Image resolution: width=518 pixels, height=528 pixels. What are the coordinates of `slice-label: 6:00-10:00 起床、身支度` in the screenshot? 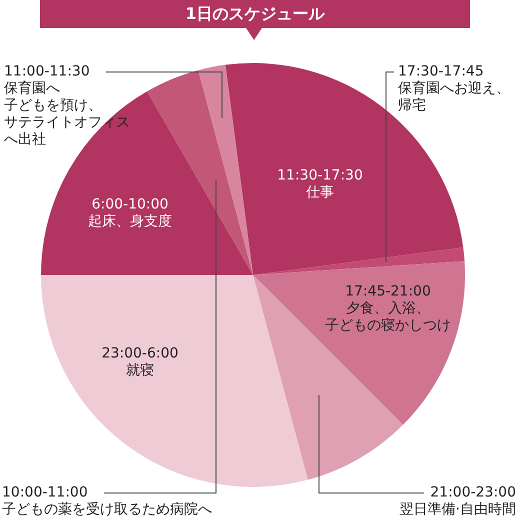 It's located at (130, 213).